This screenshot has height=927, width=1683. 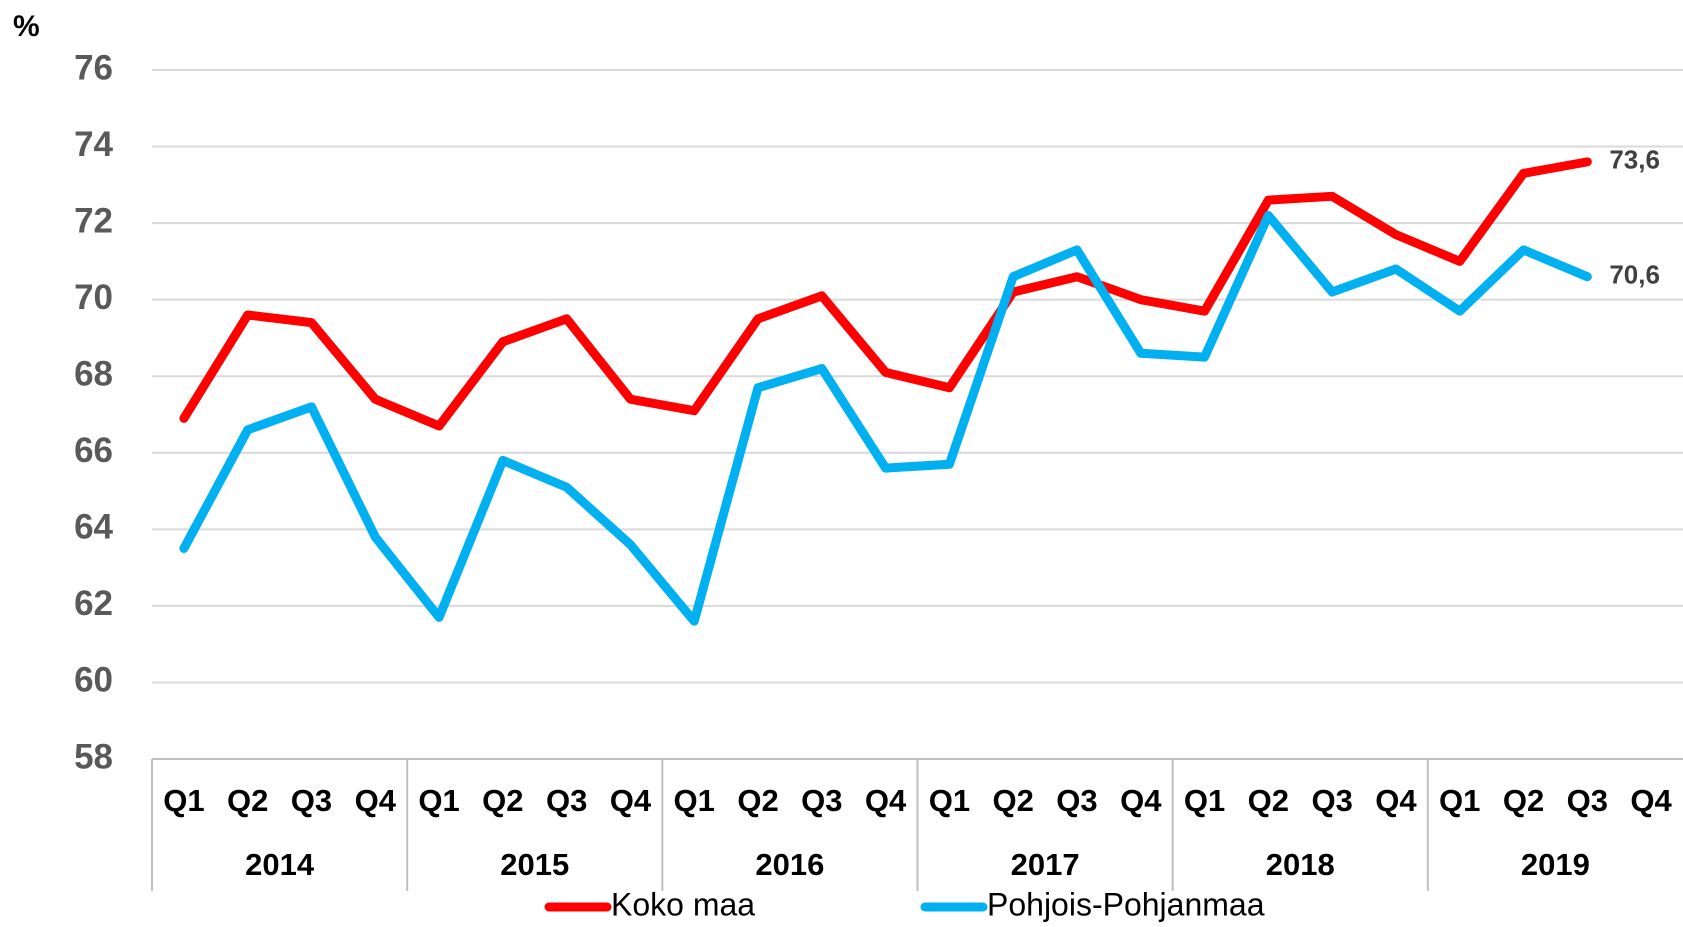 I want to click on y-tick-label: 60, so click(x=93, y=680).